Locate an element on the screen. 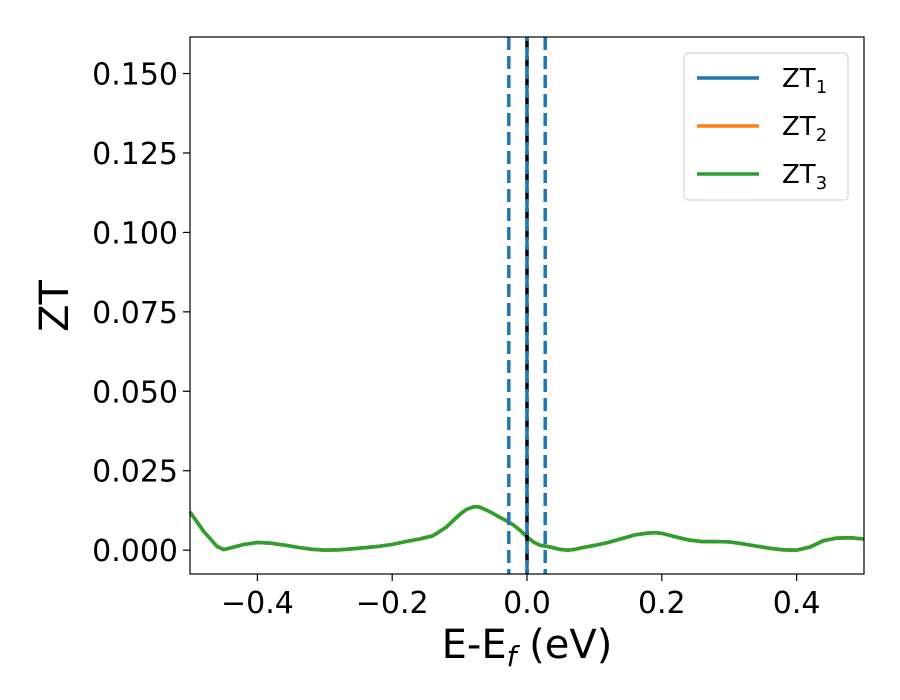 The width and height of the screenshot is (900, 700). x-axis-ticks: −0.4 −0.2 0.0 0.2 0.4 is located at coordinates (520, 597).